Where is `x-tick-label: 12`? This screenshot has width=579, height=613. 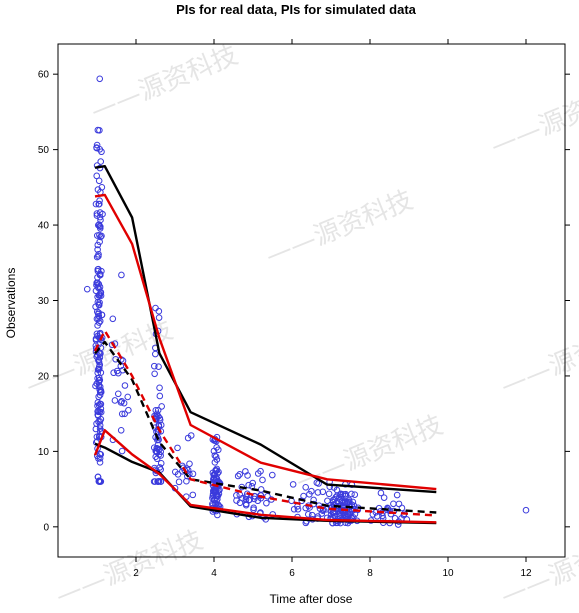
x-tick-label: 12 is located at coordinates (526, 573).